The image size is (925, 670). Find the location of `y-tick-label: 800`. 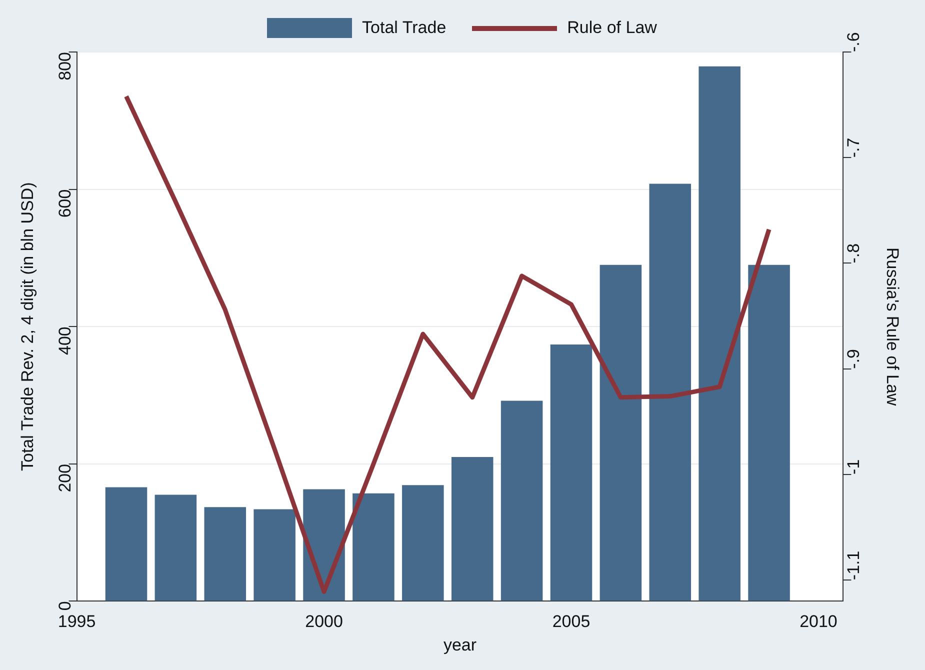

y-tick-label: 800 is located at coordinates (64, 66).